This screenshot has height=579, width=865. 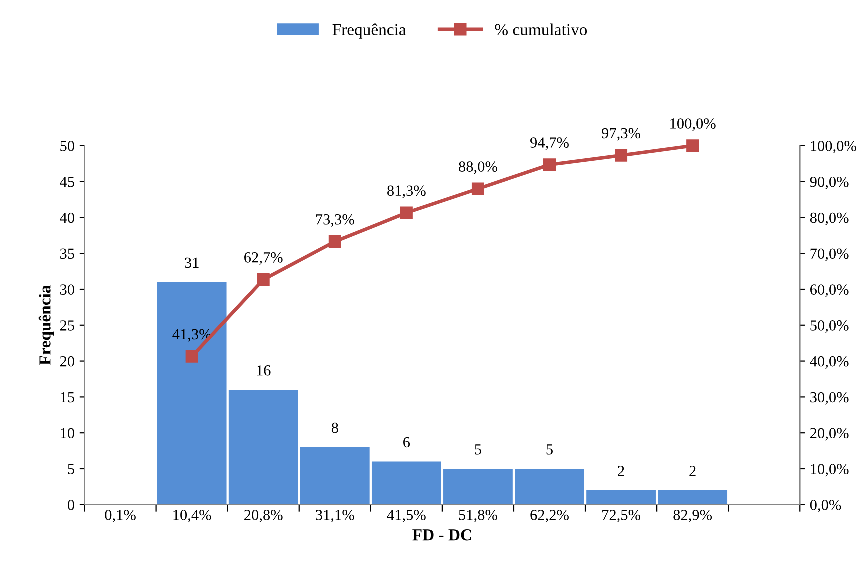 What do you see at coordinates (67, 325) in the screenshot?
I see `y-tick-label: 25` at bounding box center [67, 325].